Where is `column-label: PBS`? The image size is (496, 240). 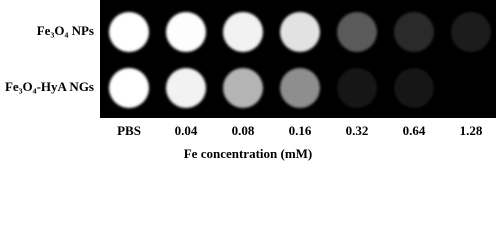
column-label: PBS is located at coordinates (129, 130).